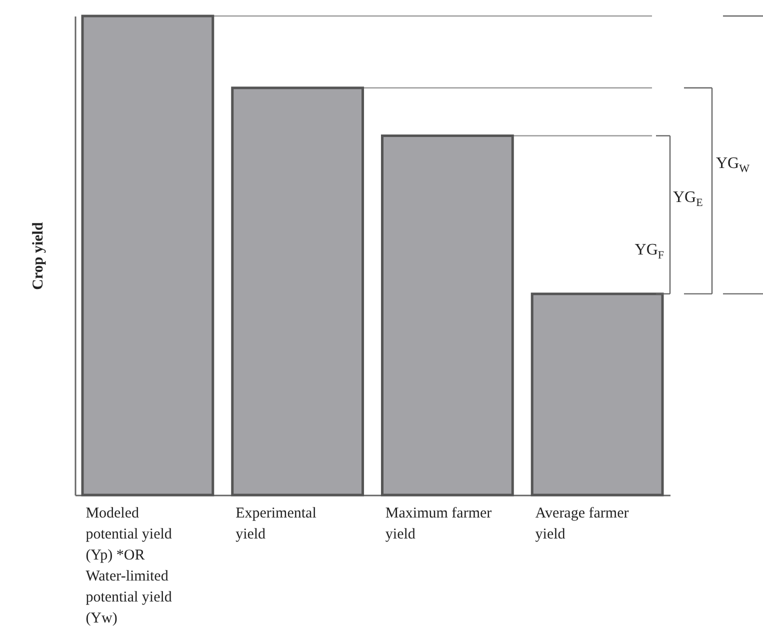 This screenshot has width=763, height=642. I want to click on x-tick-label: Average farmer yield, so click(582, 524).